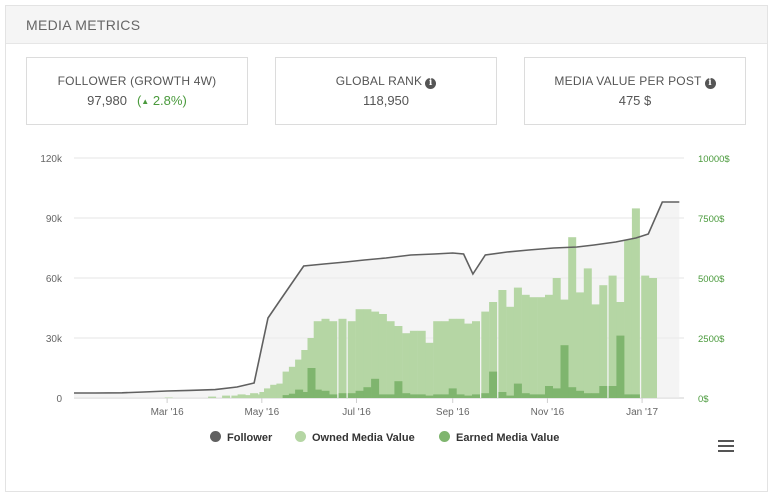 This screenshot has width=774, height=497. I want to click on growth-indicator: (▲ 2.8%), so click(161, 100).